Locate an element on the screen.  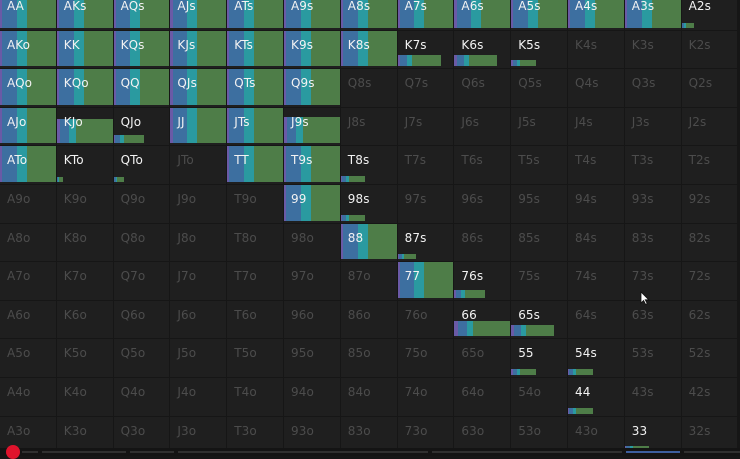
hand-cell-92s: 92s is located at coordinates (710, 204).